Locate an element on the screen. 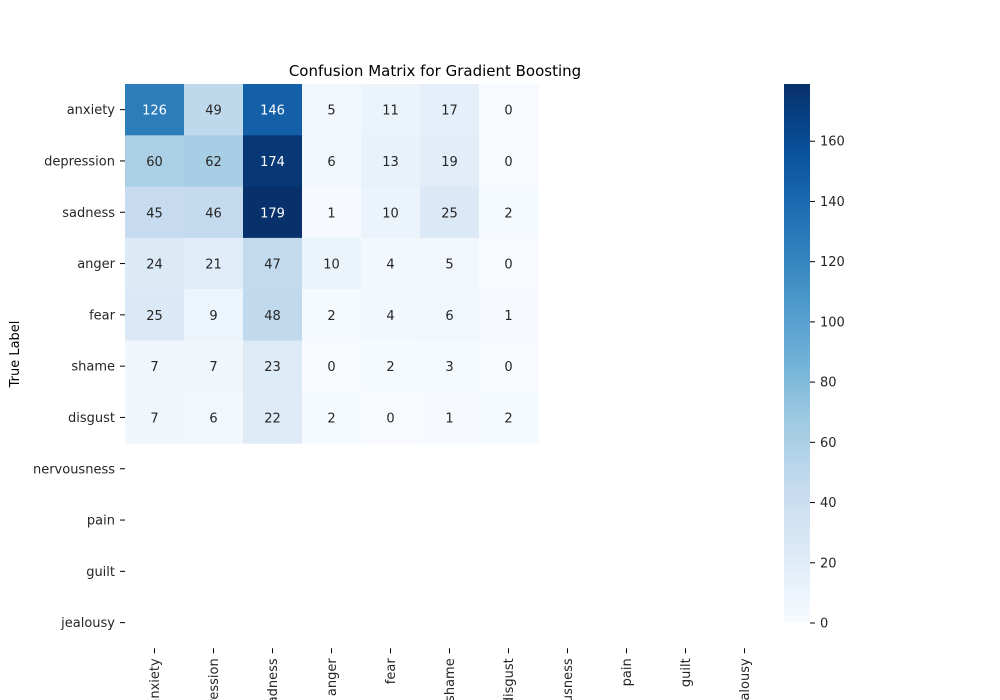 This screenshot has width=1000, height=700. colorbar-ticks: 0 20 40 60 80 100 120 140 160 is located at coordinates (827, 383).